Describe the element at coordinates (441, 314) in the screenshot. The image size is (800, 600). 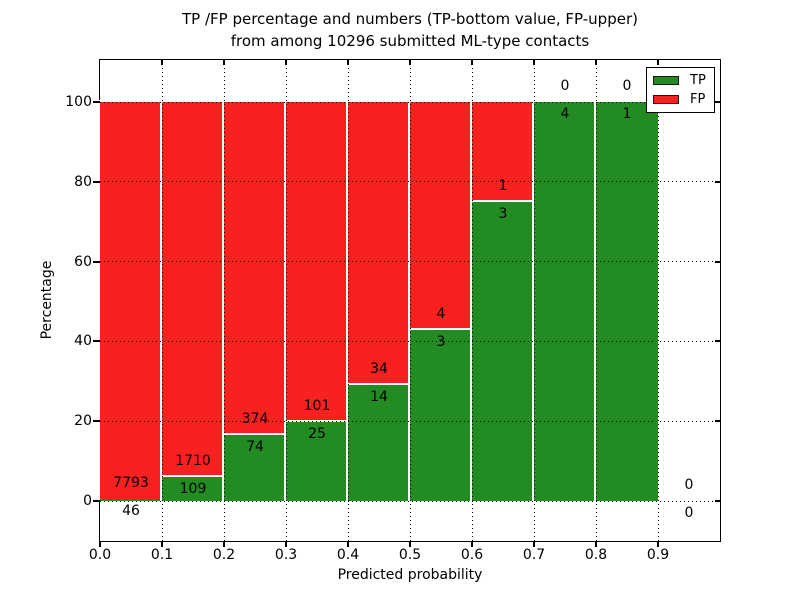
I see `fp-count-label: 4` at that location.